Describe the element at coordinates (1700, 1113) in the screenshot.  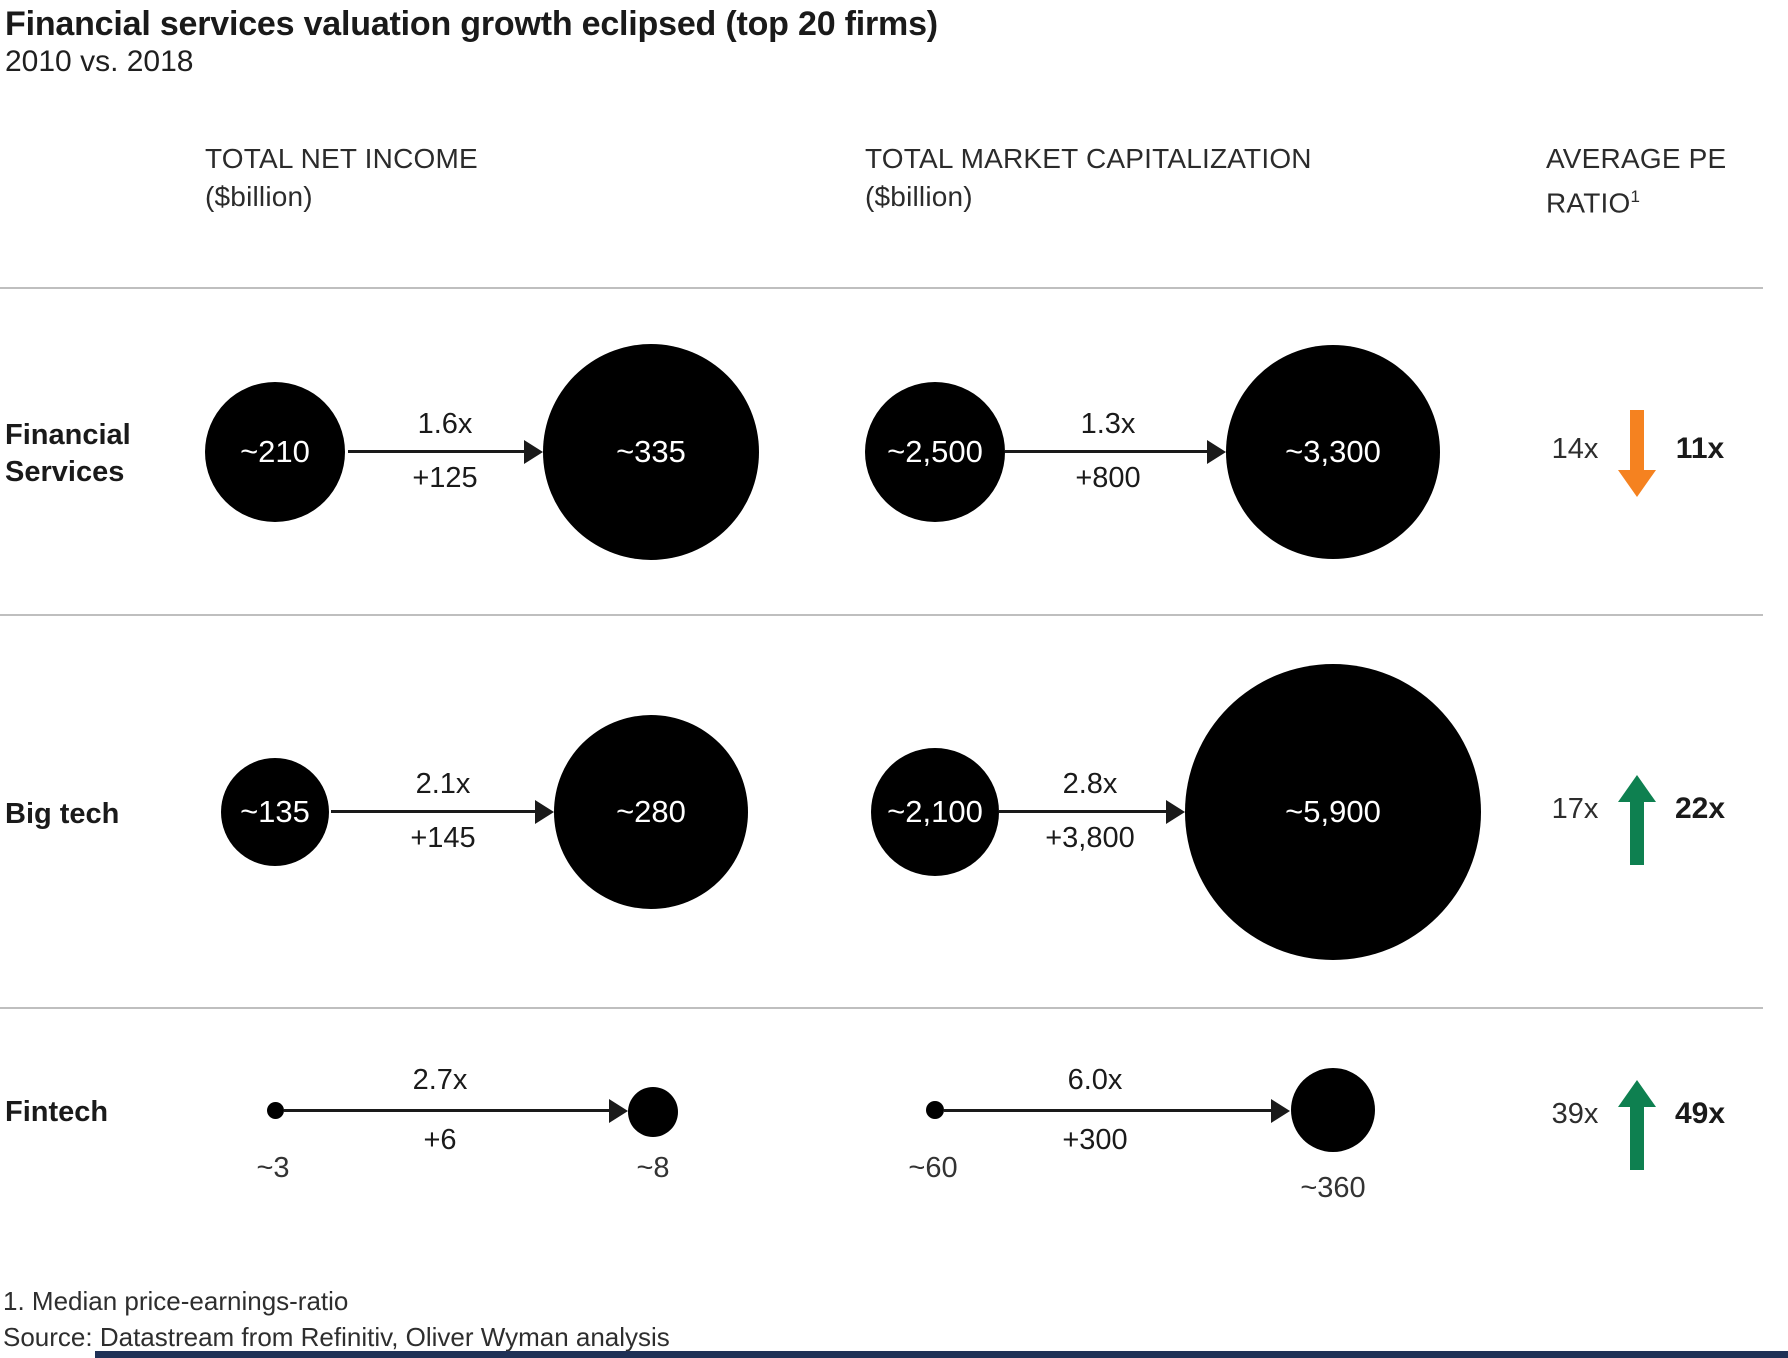
I see `pe-2018-value: 49x` at that location.